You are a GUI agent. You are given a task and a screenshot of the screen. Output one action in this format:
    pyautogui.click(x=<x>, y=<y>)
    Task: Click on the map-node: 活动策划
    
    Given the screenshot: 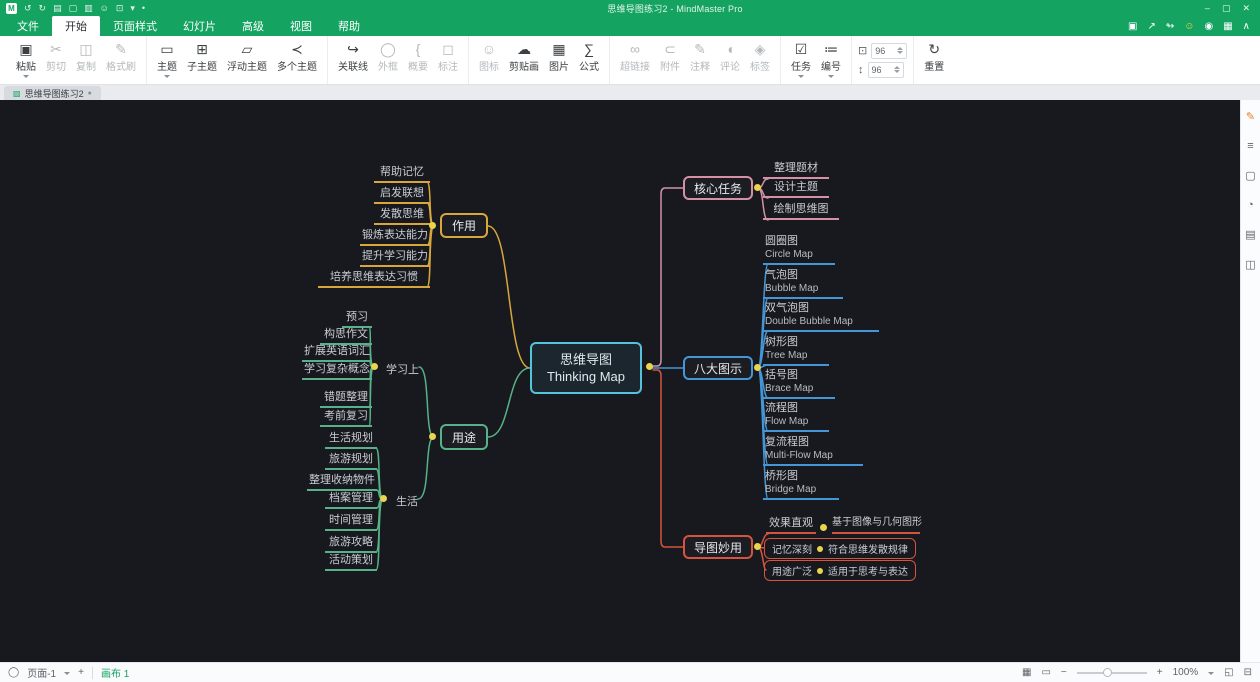 What is the action you would take?
    pyautogui.click(x=351, y=562)
    